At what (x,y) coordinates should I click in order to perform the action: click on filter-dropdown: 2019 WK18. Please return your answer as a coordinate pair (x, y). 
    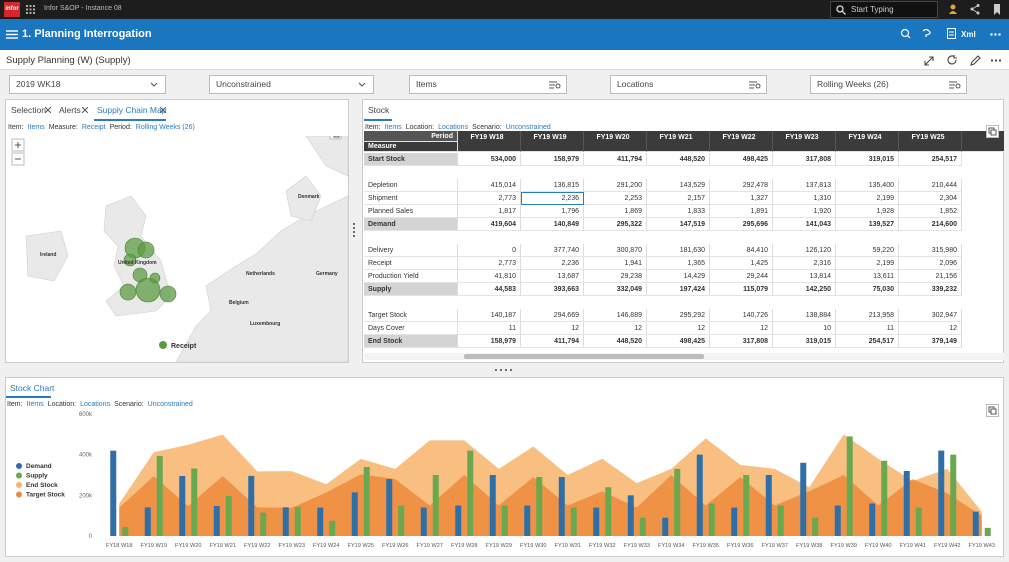
    Looking at the image, I should click on (87, 84).